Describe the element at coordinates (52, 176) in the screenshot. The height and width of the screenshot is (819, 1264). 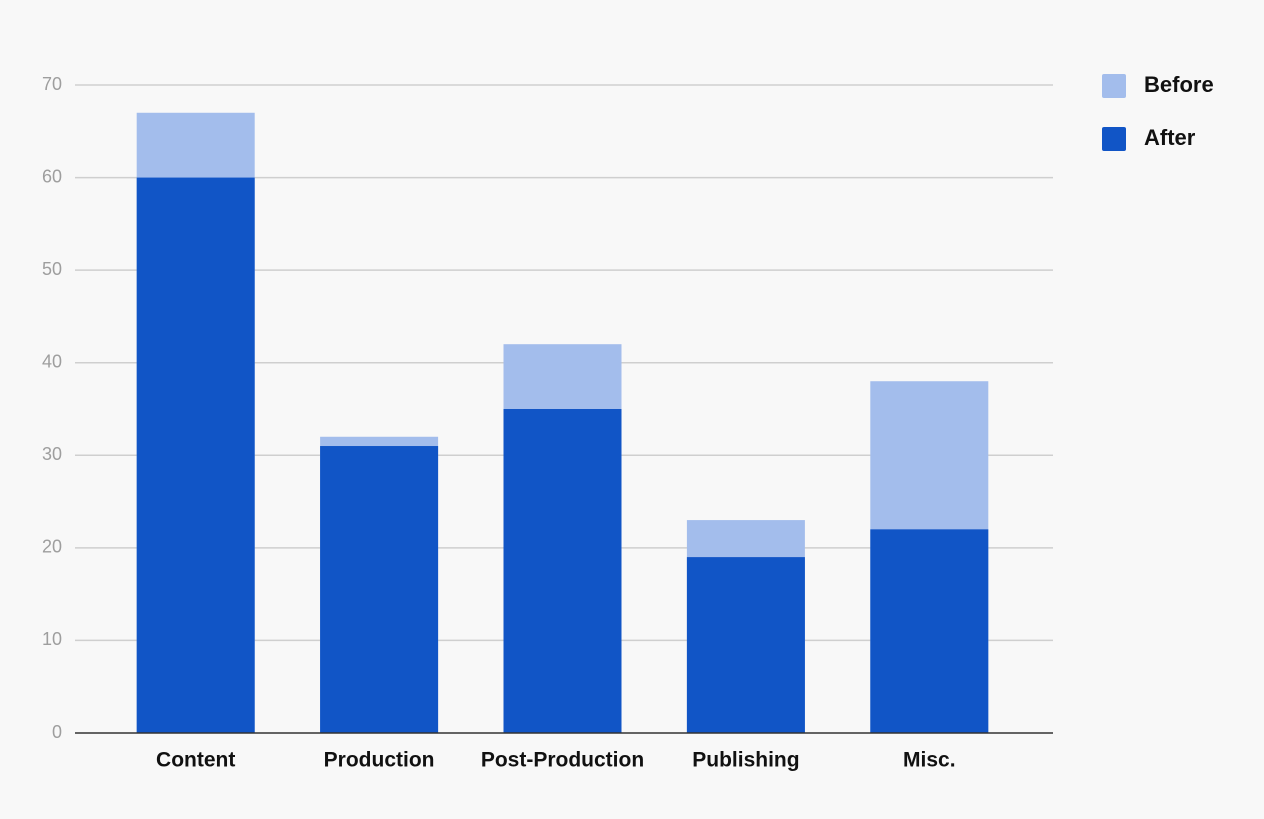
I see `y-tick-label: 60` at that location.